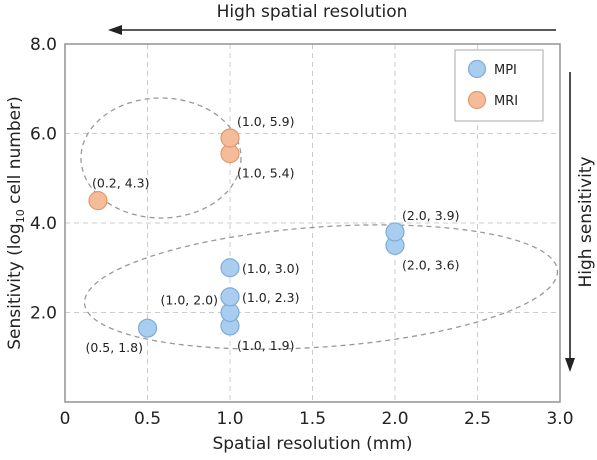 The width and height of the screenshot is (597, 460). I want to click on y-tick-label: 6.0, so click(43, 135).